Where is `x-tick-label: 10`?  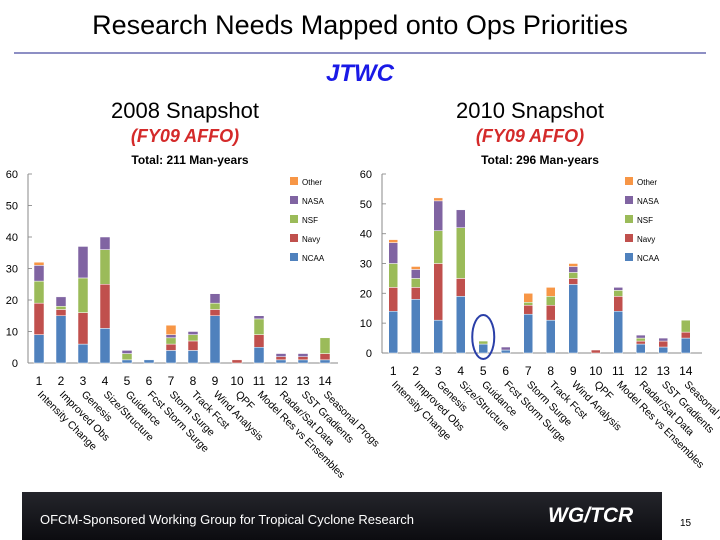 x-tick-label: 10 is located at coordinates (596, 371).